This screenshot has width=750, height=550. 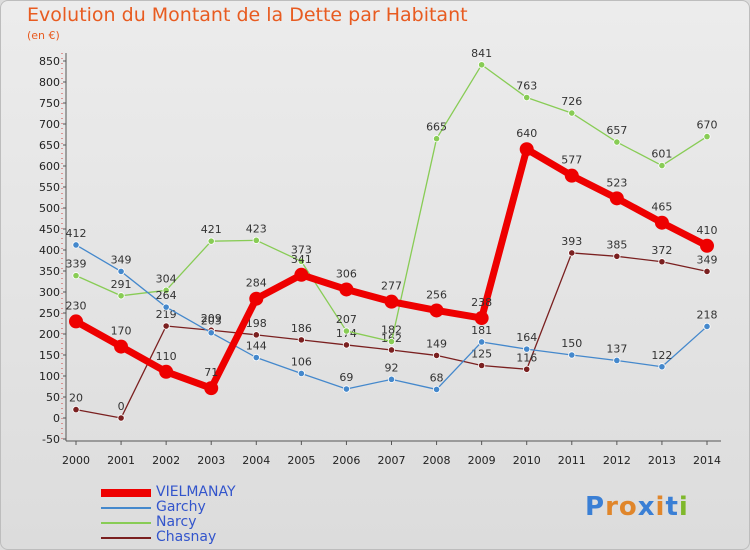 What do you see at coordinates (646, 507) in the screenshot?
I see `logo-letter: x` at bounding box center [646, 507].